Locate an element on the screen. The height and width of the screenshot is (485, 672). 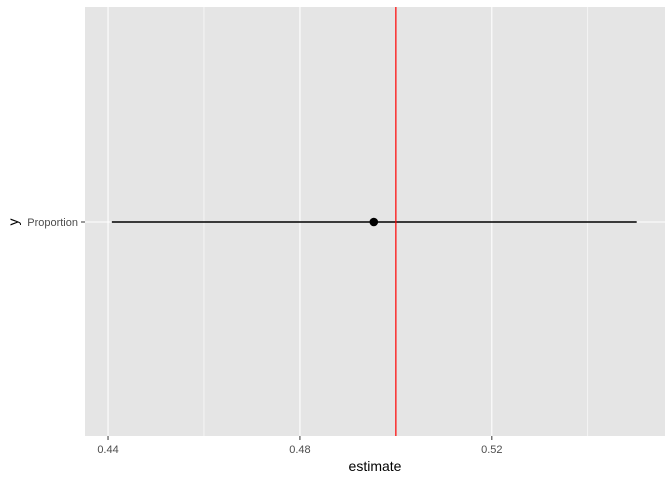
y-tick-label: Proportion is located at coordinates (52, 223).